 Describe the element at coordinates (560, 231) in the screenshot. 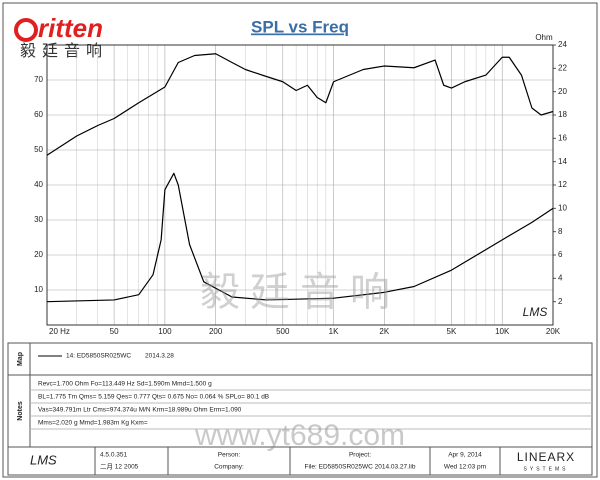

I see `y2-tick-label: 8` at that location.